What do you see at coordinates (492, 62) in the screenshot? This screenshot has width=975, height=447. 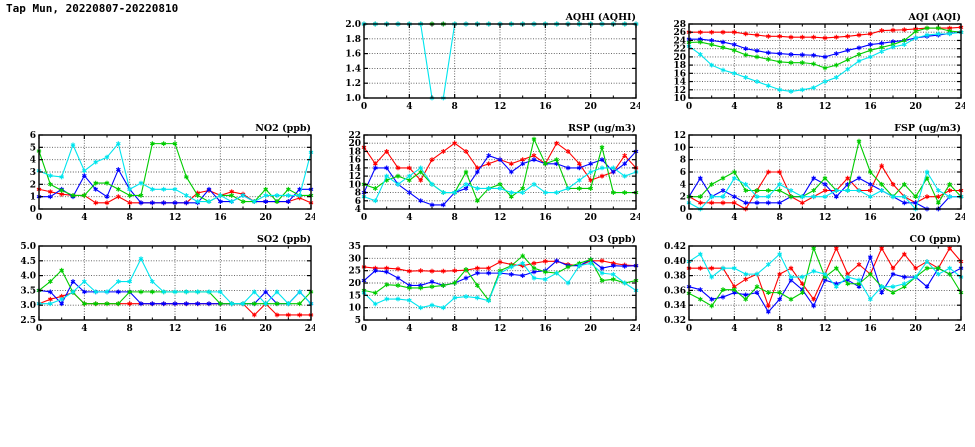 I see `chart-aqhi: AQHI (AQHI) 1.0 1.2 1.4 1.6 1.8 2.0 0 4 8 12 16 20 24` at bounding box center [492, 62].